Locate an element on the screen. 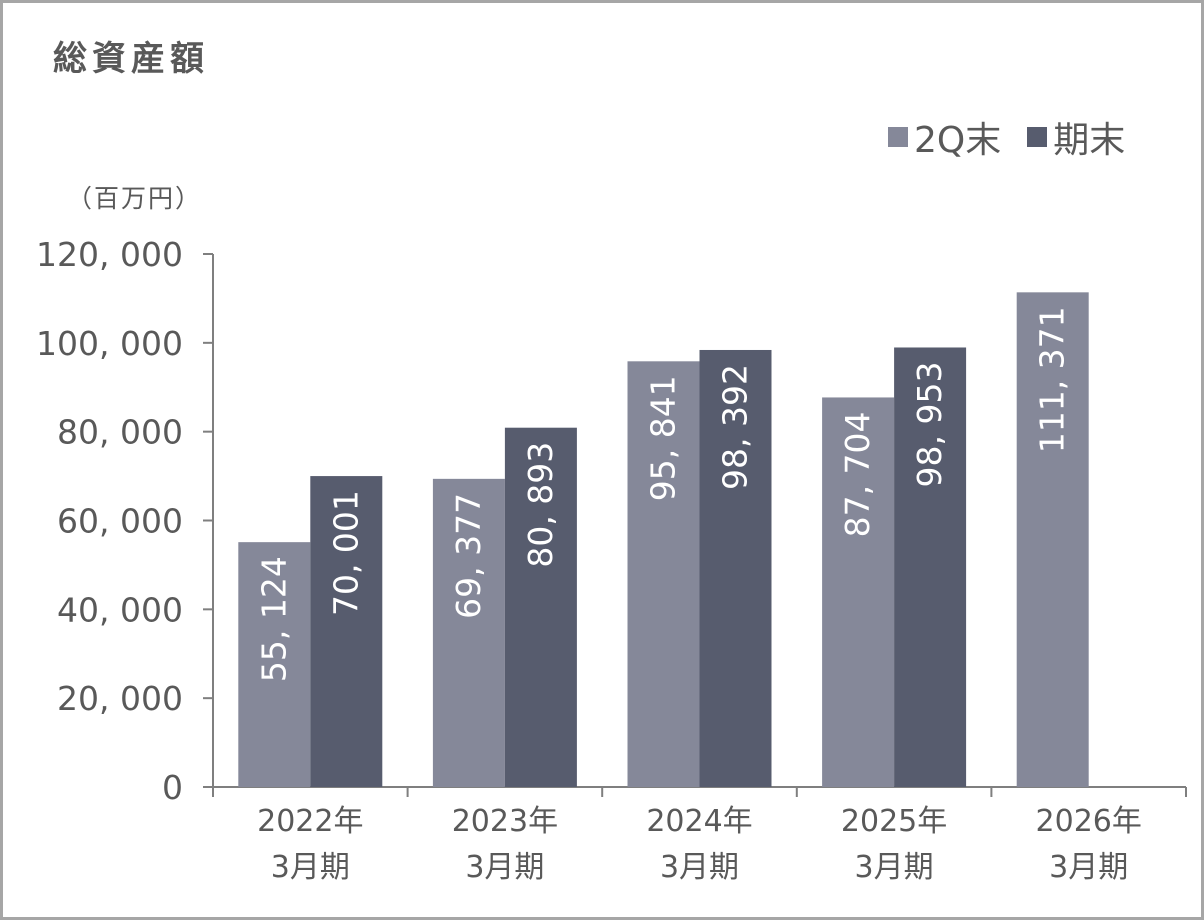 The height and width of the screenshot is (920, 1204). legend-item-2q: 2Q末 is located at coordinates (944, 137).